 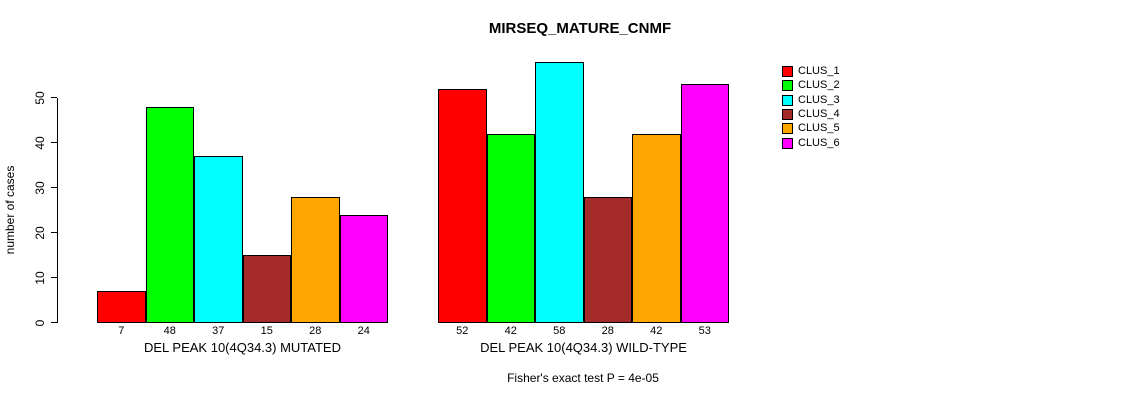 What do you see at coordinates (57, 210) in the screenshot?
I see `y-axis-line` at bounding box center [57, 210].